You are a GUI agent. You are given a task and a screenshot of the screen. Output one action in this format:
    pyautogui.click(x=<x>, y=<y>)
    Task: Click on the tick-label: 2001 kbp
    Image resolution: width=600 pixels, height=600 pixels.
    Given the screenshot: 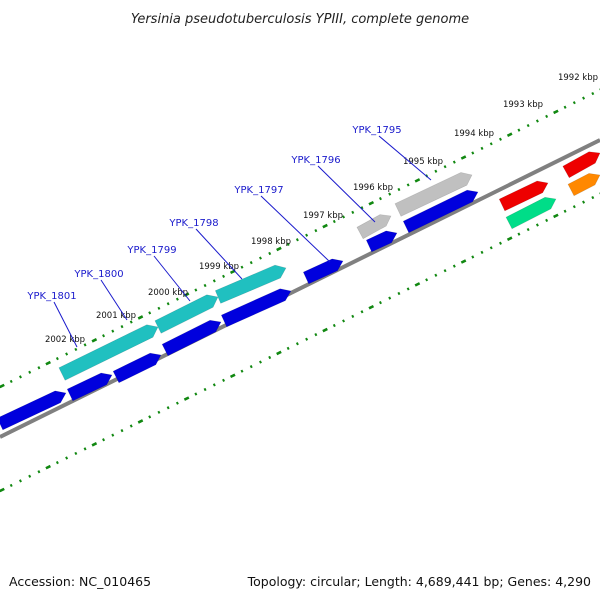 What is the action you would take?
    pyautogui.click(x=116, y=316)
    